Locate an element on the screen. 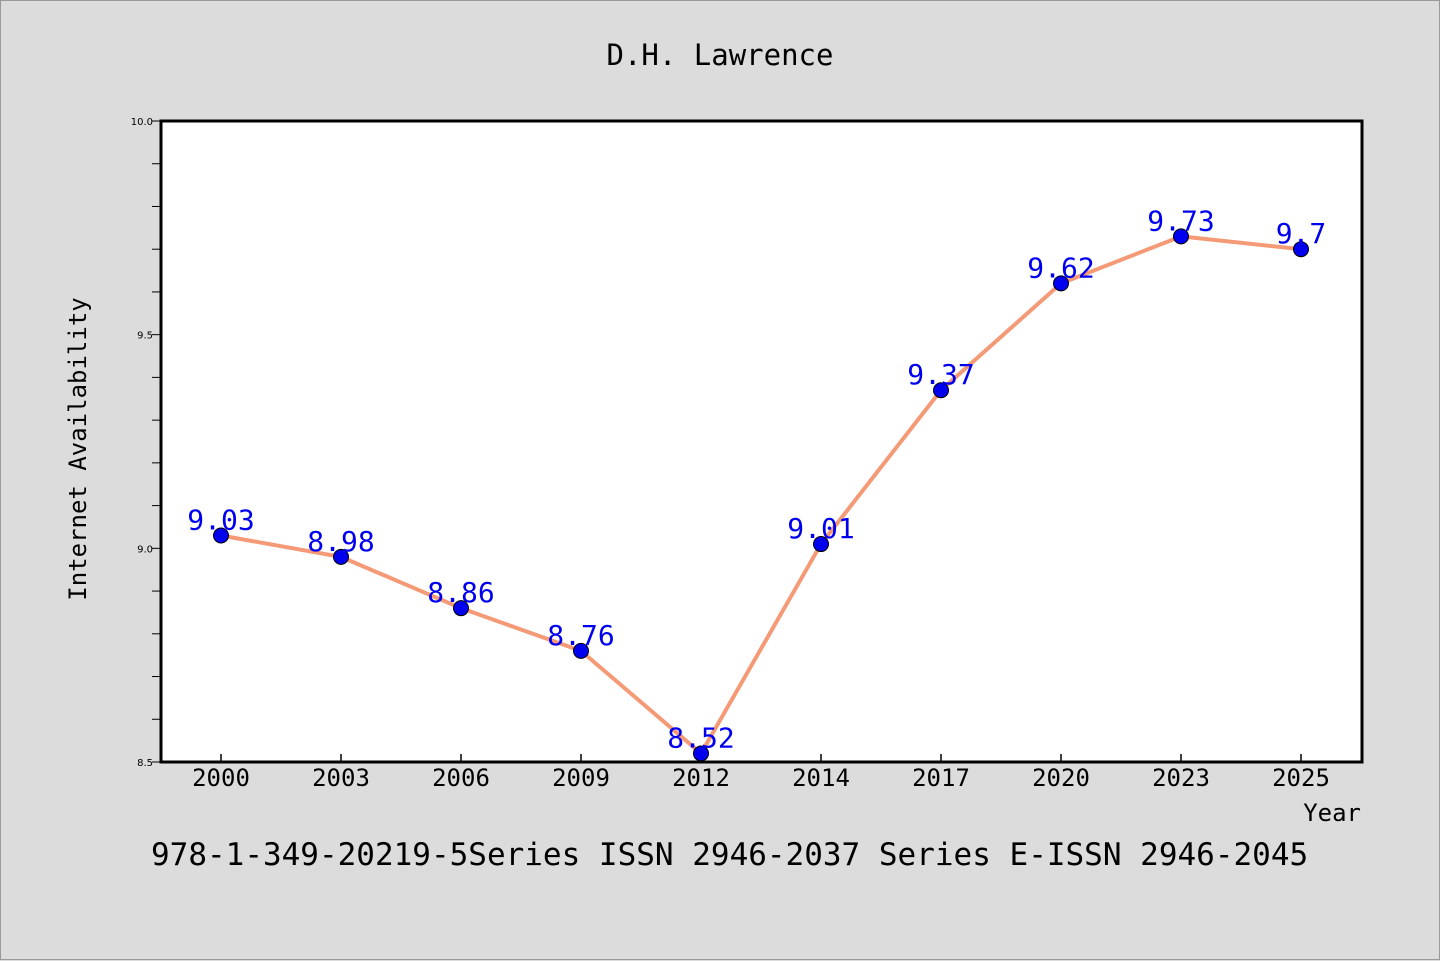 This screenshot has width=1440, height=961. data-label: 9.01 is located at coordinates (820, 528).